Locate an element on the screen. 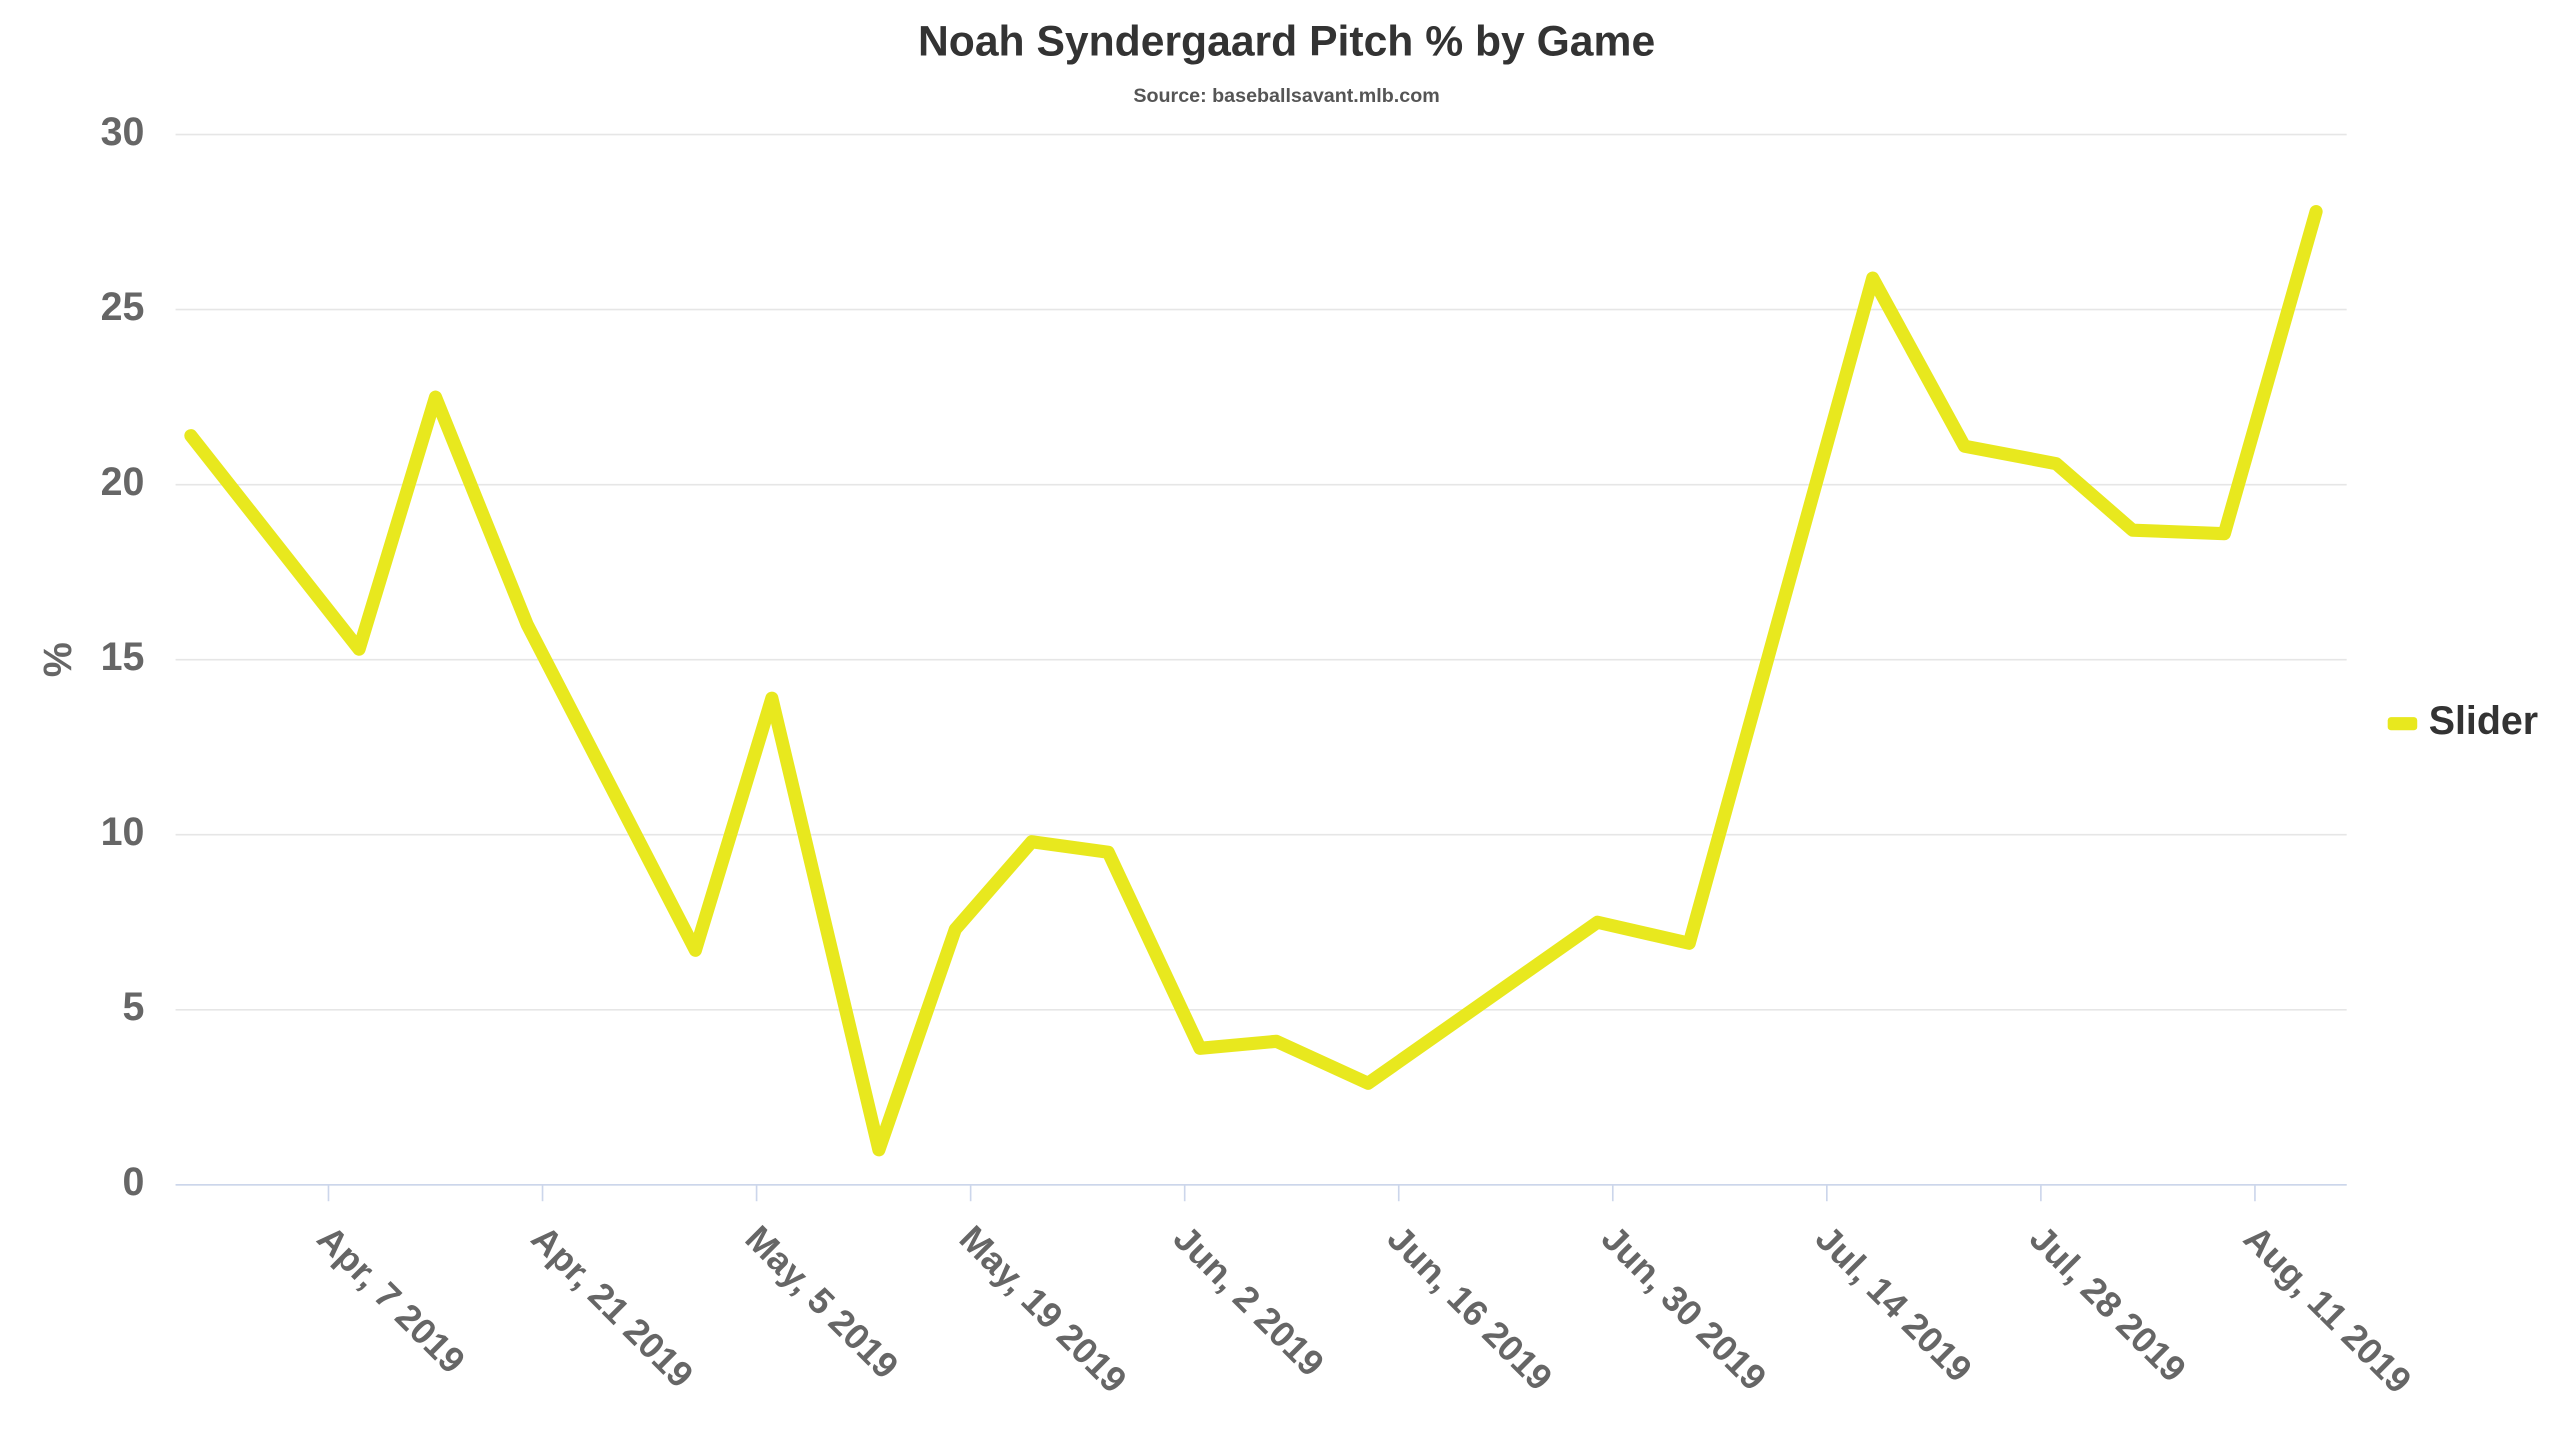 The width and height of the screenshot is (2560, 1440). y-axis-label: % is located at coordinates (58, 659).